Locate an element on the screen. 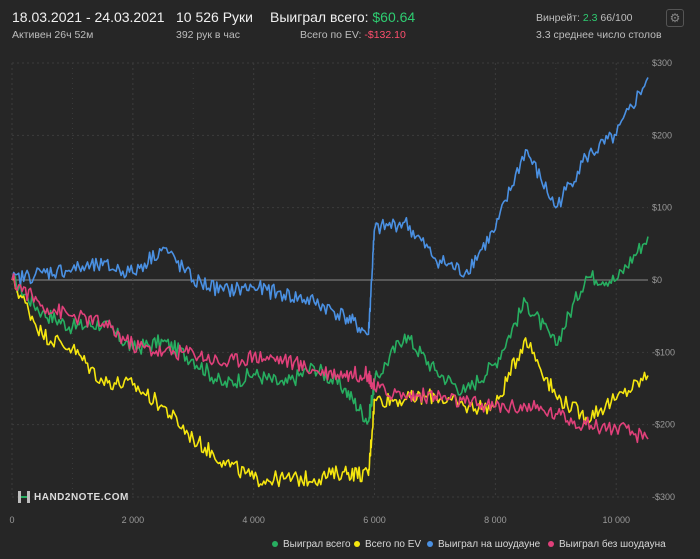  won-total: Выиграл всего: $60.64 is located at coordinates (342, 17).